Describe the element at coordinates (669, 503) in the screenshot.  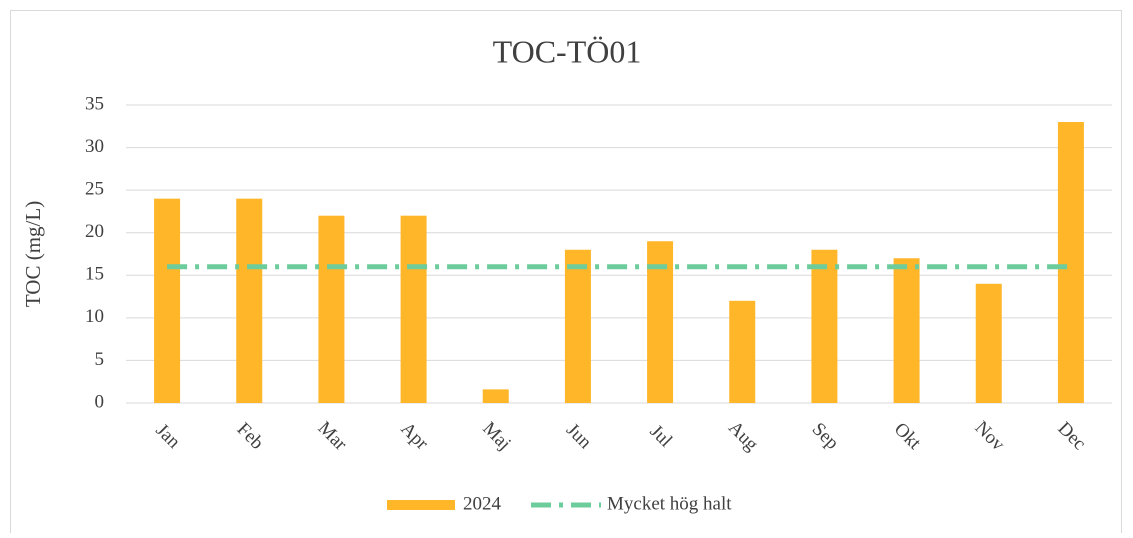
I see `legend-label: Mycket hög halt` at that location.